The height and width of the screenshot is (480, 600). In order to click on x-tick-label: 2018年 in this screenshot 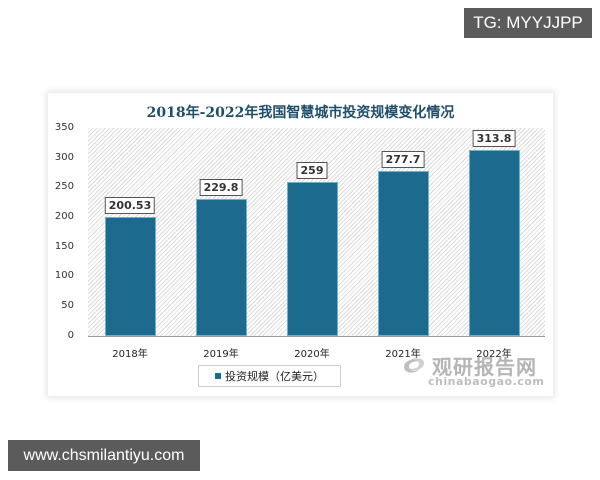, I will do `click(130, 354)`.